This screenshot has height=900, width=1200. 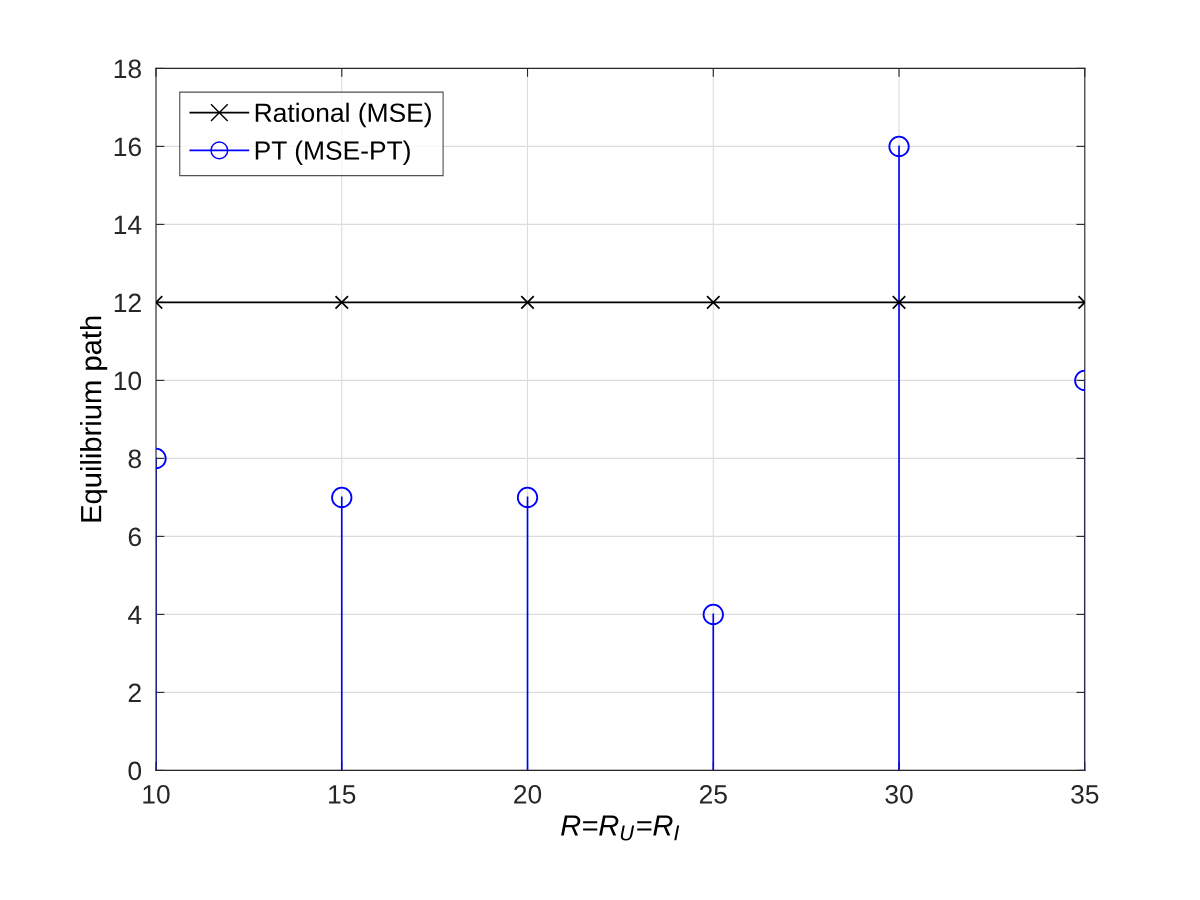 I want to click on y-tick-label: 0, so click(x=135, y=771).